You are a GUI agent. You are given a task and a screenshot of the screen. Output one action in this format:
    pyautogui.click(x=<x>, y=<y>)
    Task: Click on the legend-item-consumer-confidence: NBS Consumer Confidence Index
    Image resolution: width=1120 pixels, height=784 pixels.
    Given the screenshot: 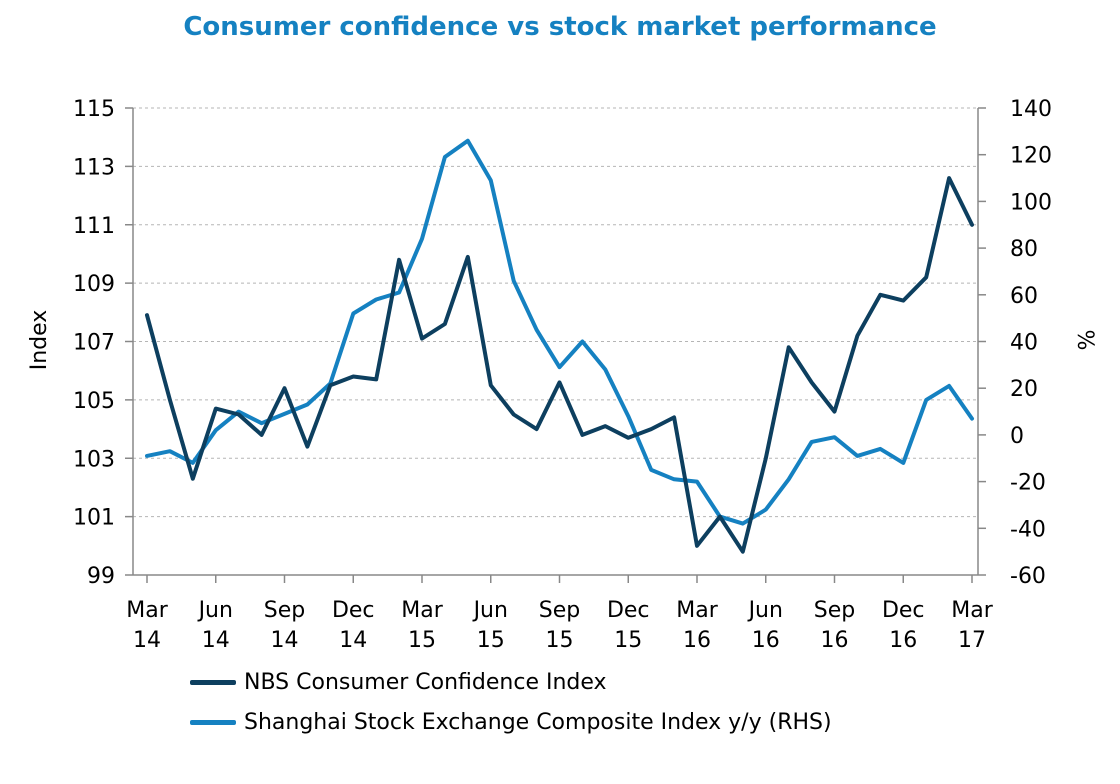 What is the action you would take?
    pyautogui.click(x=398, y=682)
    